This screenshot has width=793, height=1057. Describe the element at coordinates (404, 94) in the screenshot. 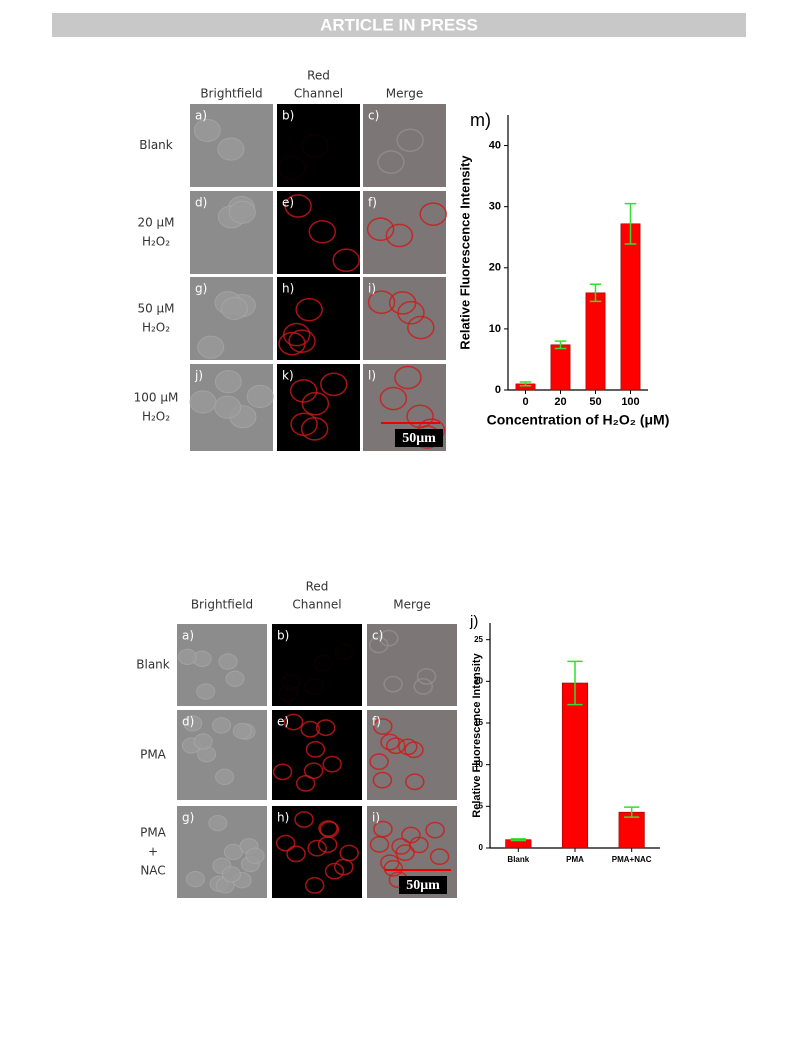

I see `column-header: Merge` at that location.